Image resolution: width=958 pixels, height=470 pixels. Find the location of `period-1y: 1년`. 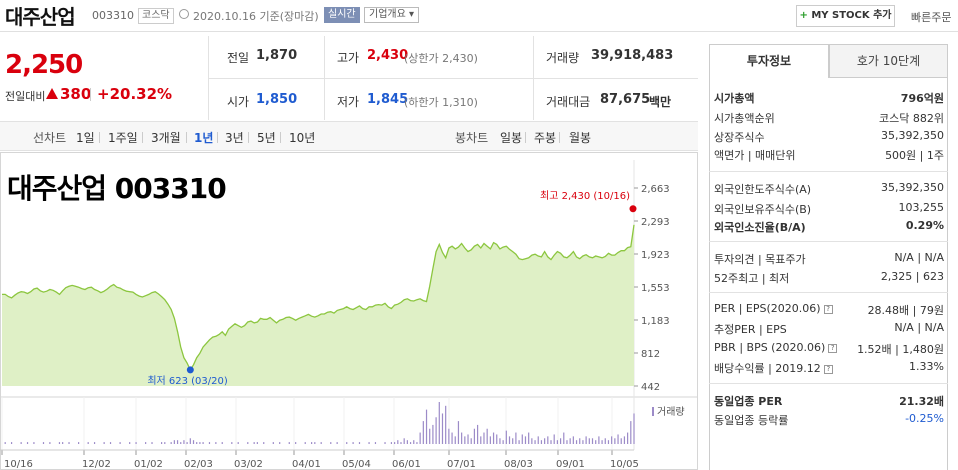

period-1y: 1년 is located at coordinates (204, 138).